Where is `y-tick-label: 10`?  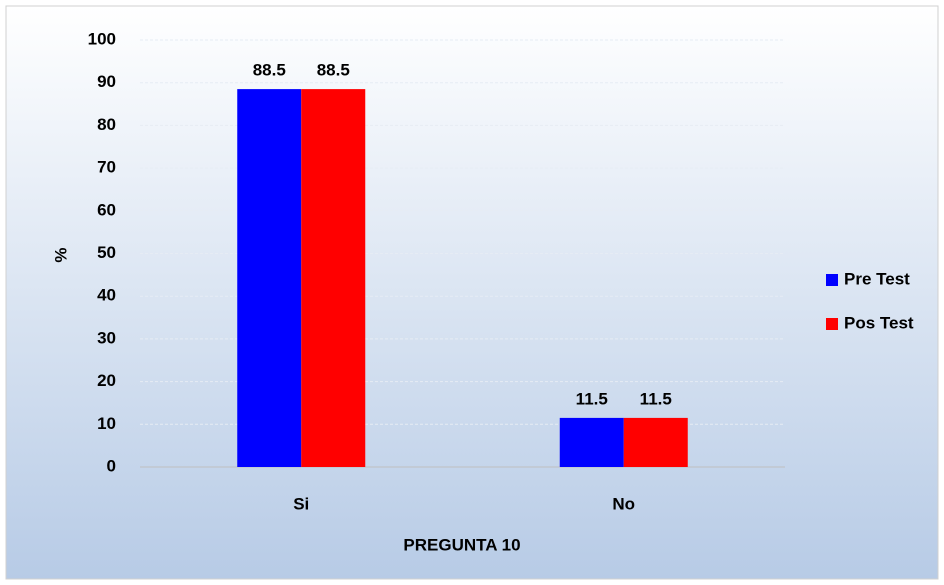 y-tick-label: 10 is located at coordinates (106, 423).